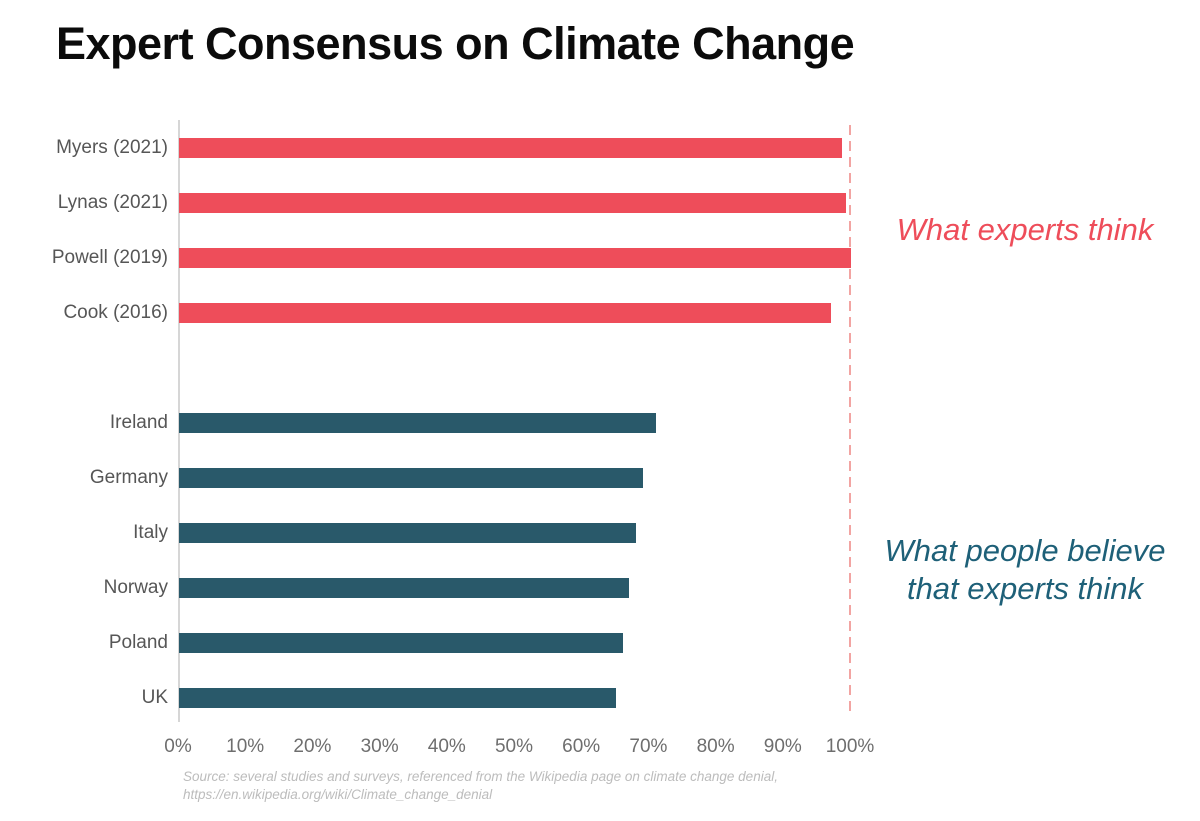  Describe the element at coordinates (514, 746) in the screenshot. I see `x-tick-50: 50%` at that location.